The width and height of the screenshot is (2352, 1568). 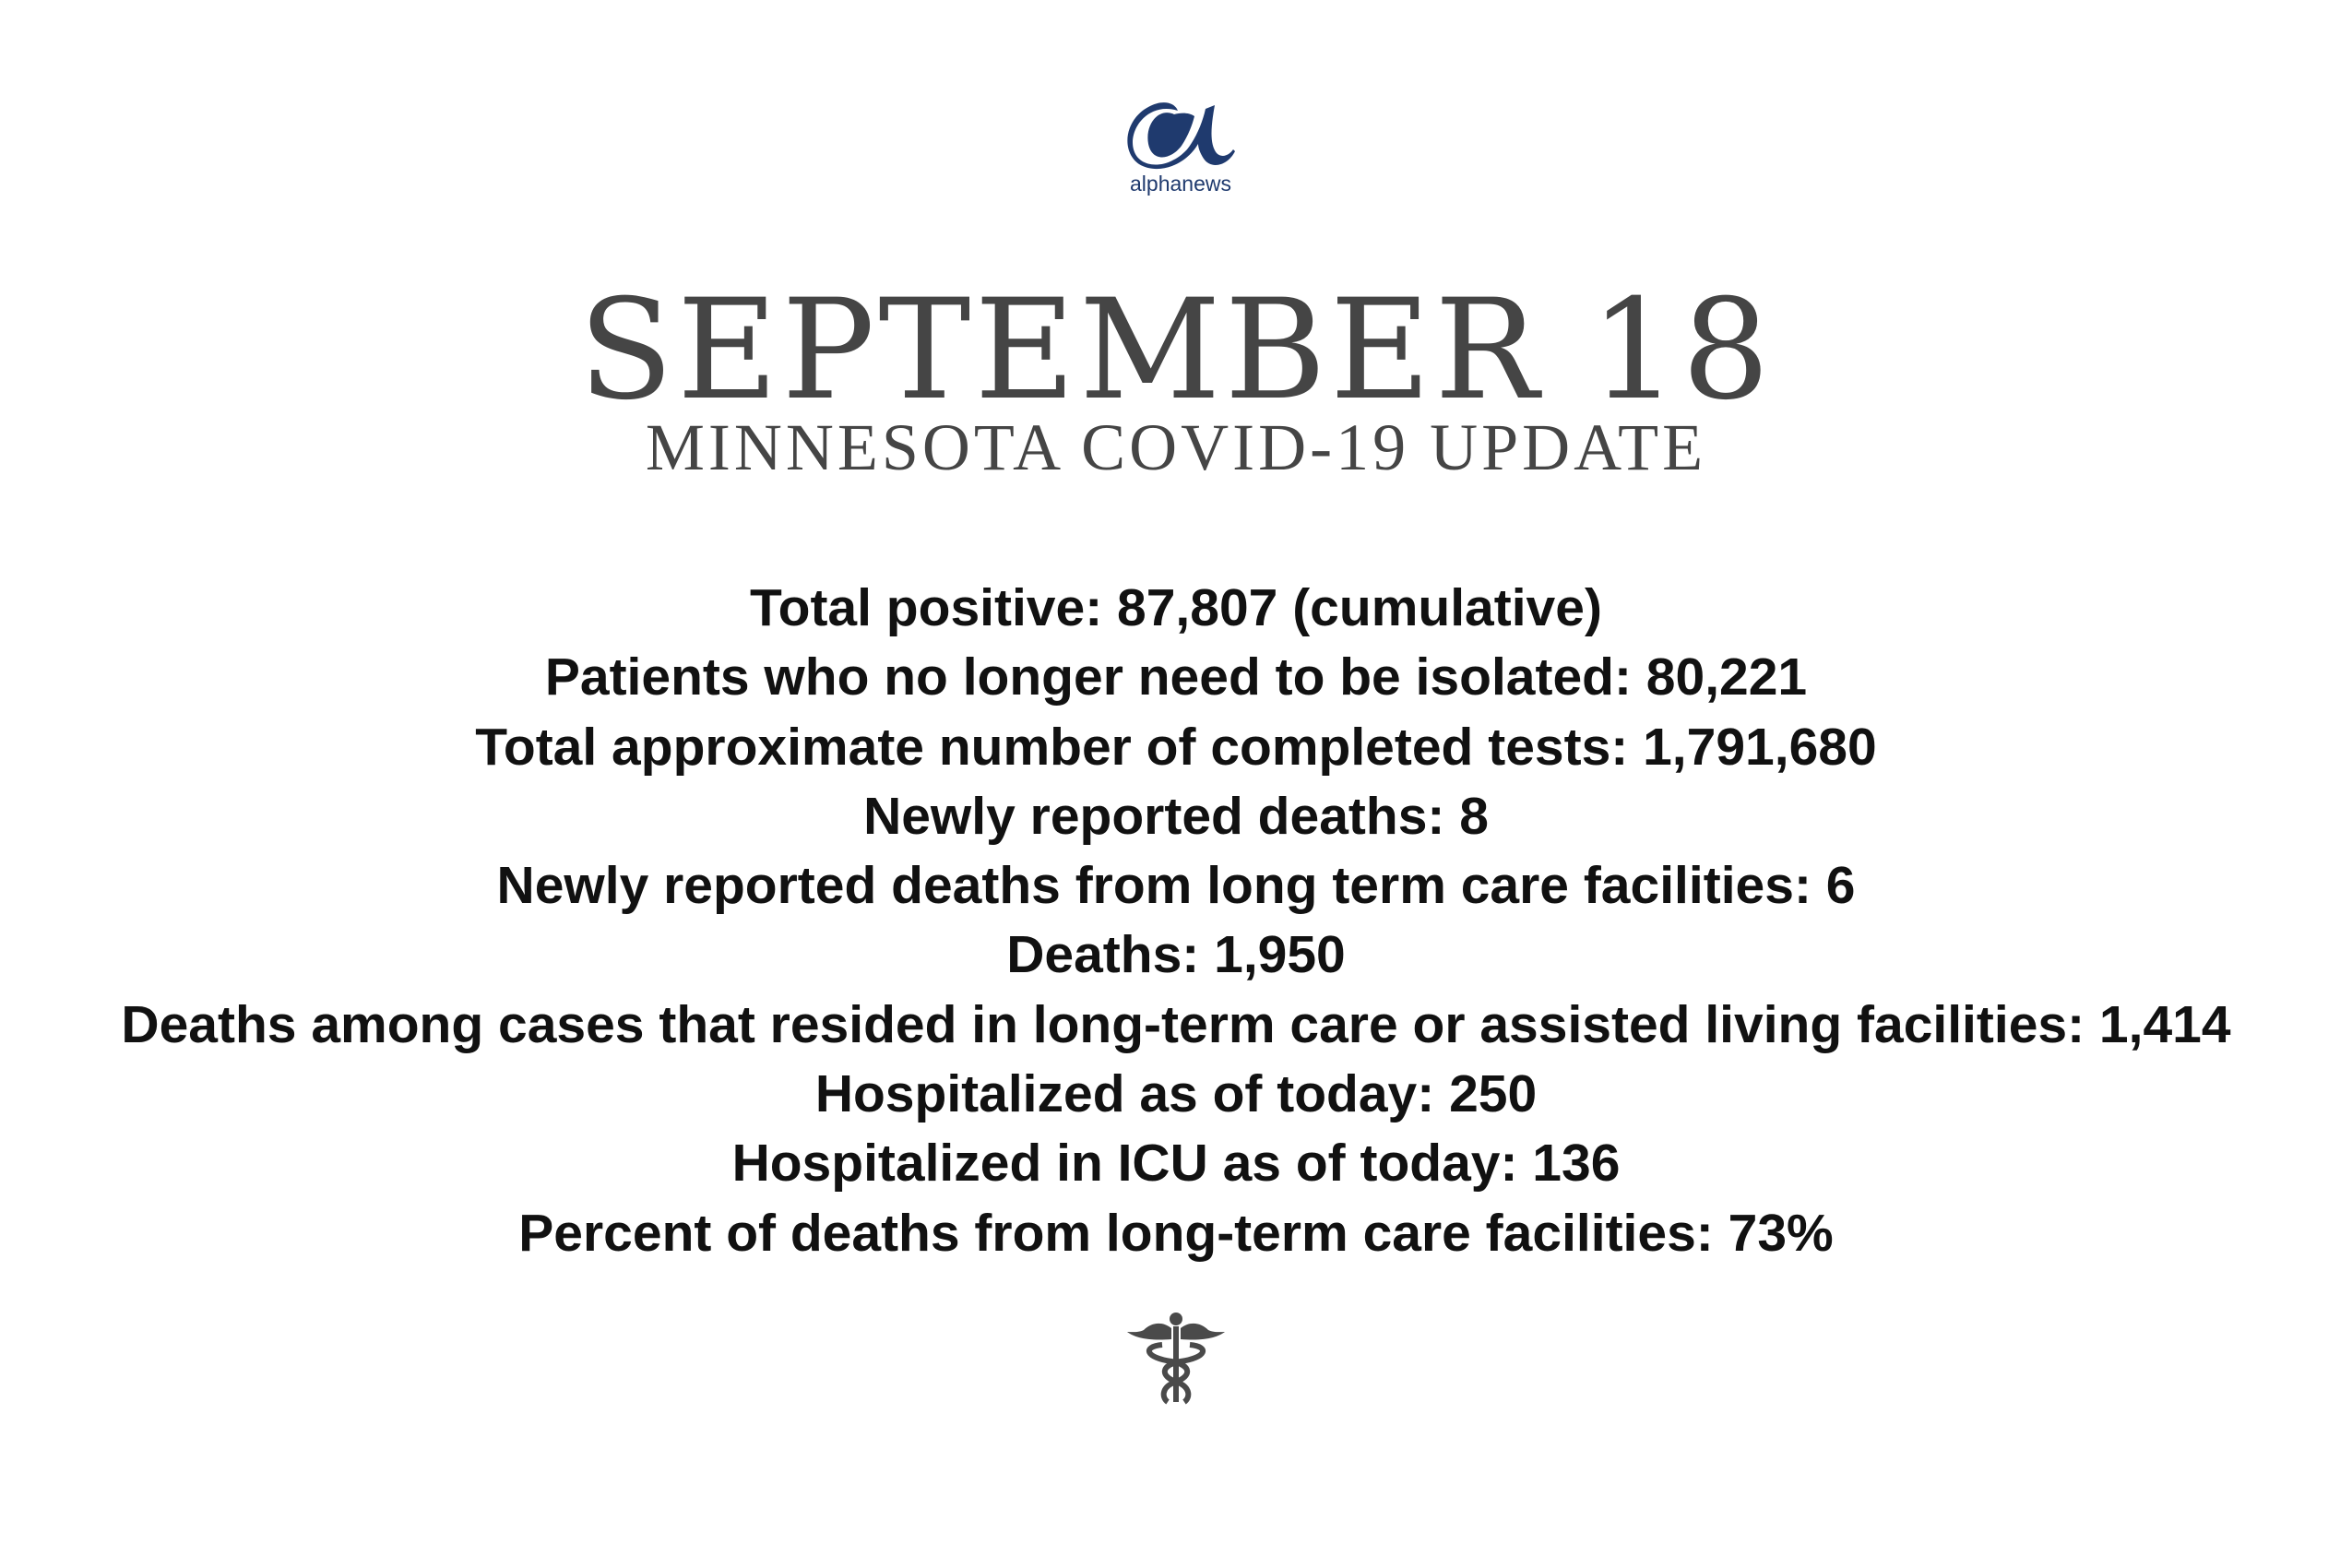 What do you see at coordinates (1176, 1094) in the screenshot?
I see `stat-hospitalized: Hospitalized as of today: 250` at bounding box center [1176, 1094].